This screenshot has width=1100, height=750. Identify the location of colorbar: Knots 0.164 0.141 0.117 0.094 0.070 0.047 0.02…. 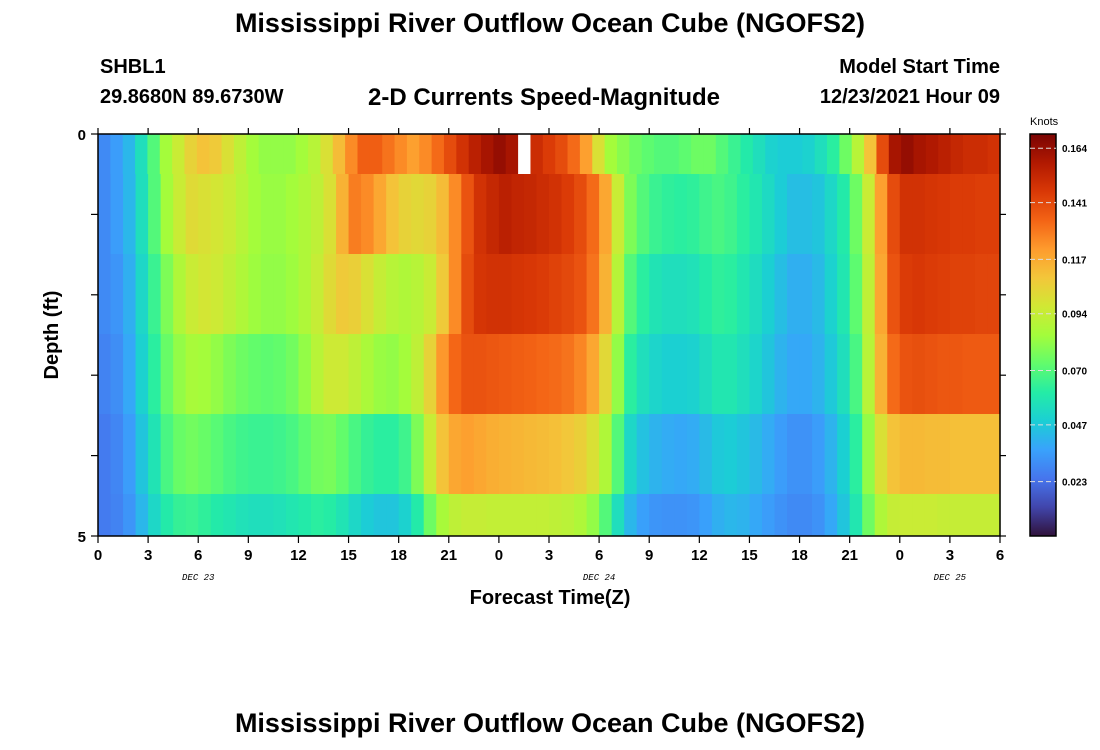
(1058, 326).